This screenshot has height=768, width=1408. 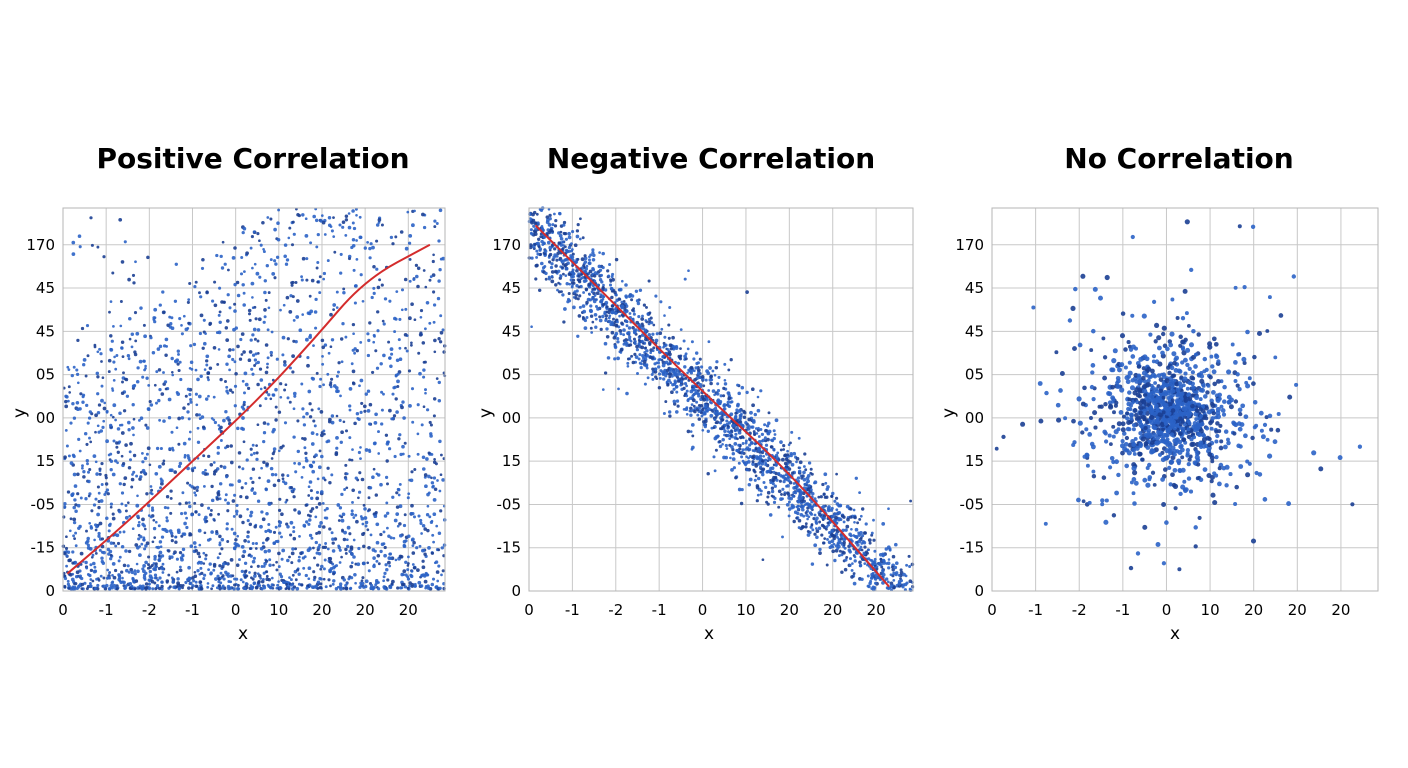 I want to click on x-tick-label: -2, so click(x=615, y=610).